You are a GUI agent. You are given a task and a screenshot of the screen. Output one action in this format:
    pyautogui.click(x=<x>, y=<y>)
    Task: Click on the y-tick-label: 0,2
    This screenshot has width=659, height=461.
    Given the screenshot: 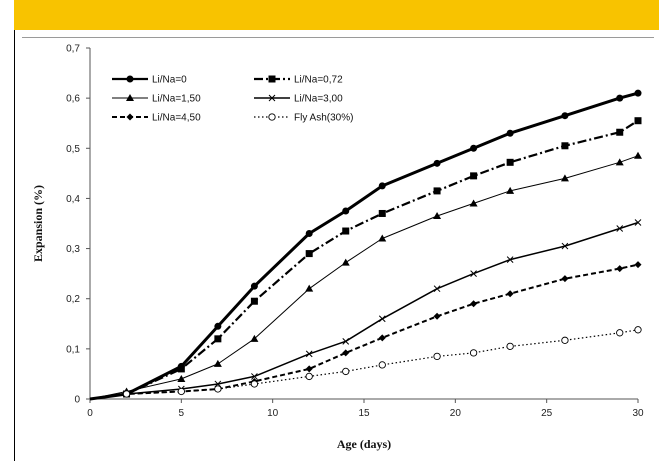 What is the action you would take?
    pyautogui.click(x=73, y=299)
    